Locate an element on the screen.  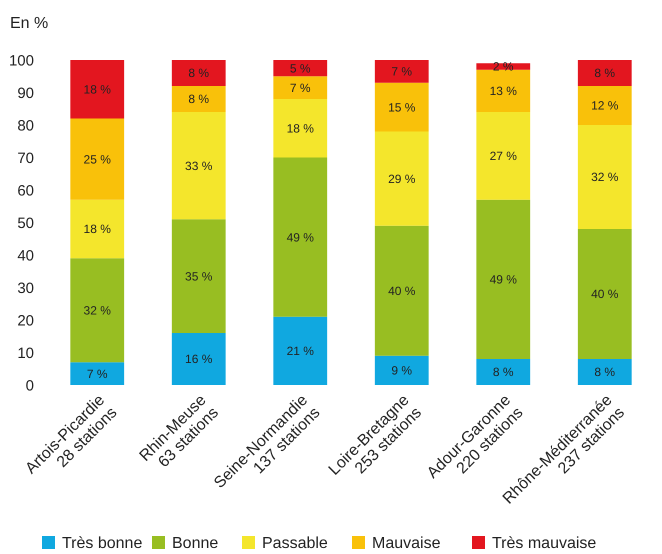
data-label: 27 % is located at coordinates (504, 156).